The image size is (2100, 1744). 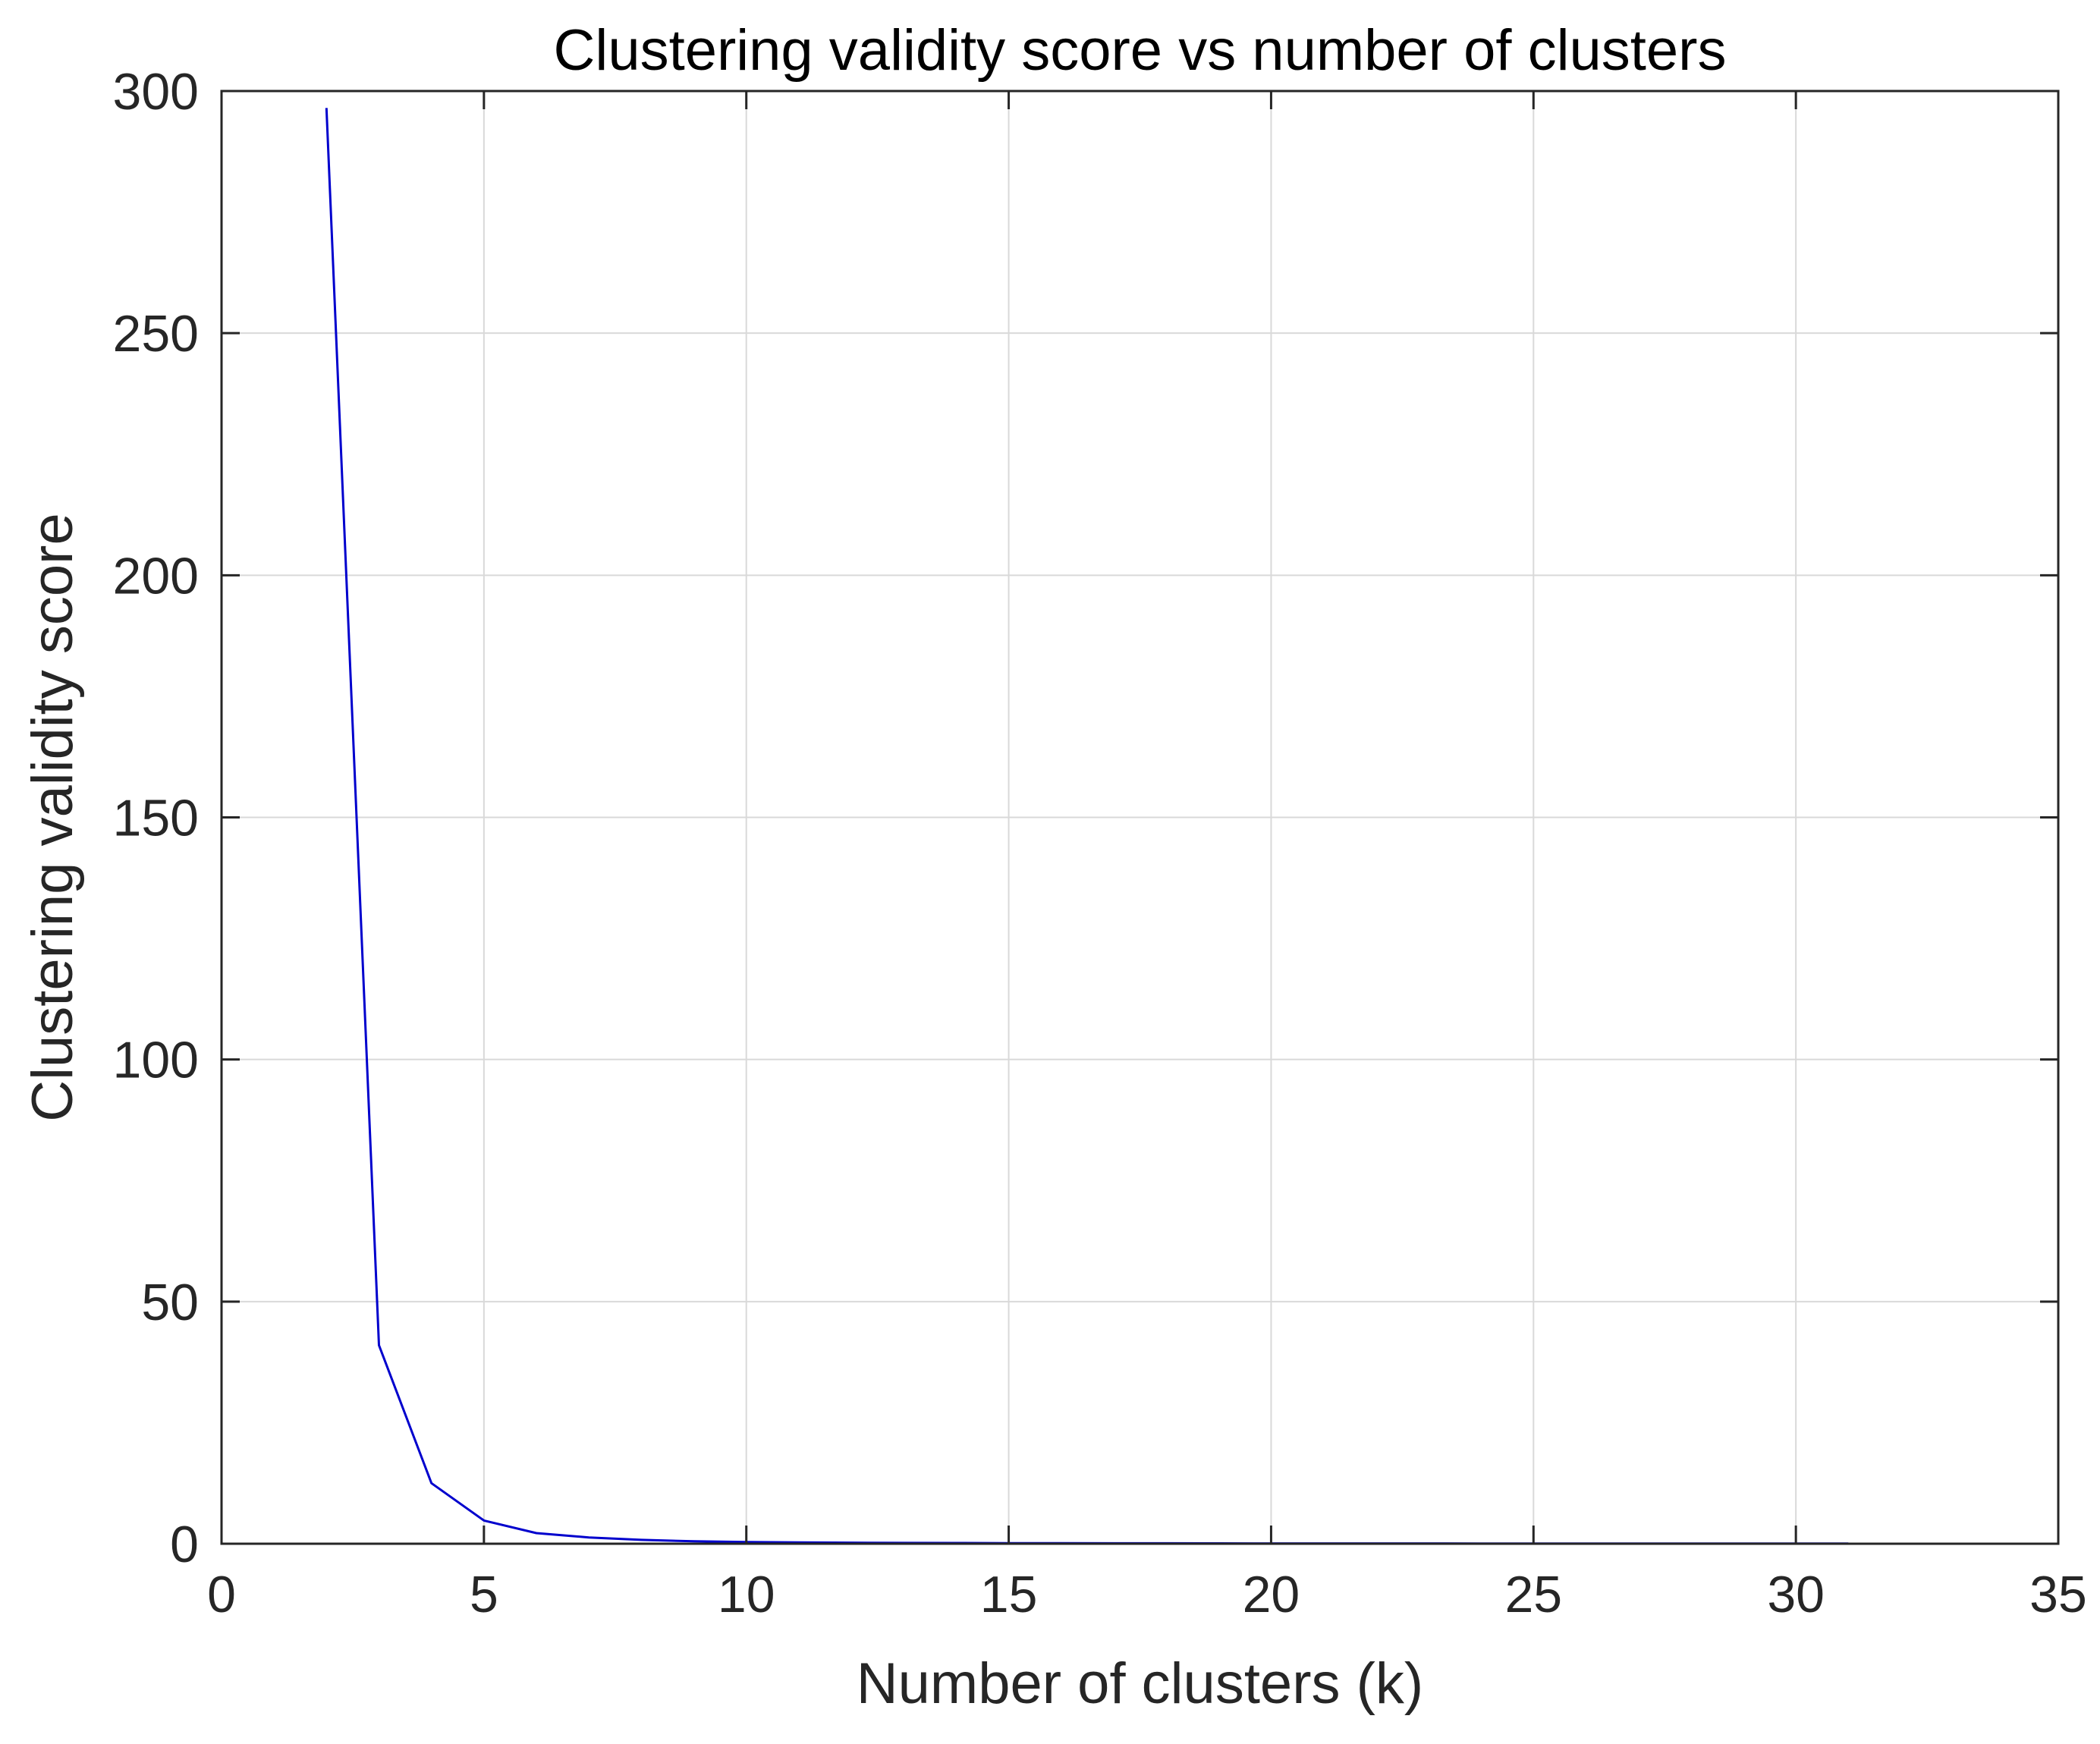 What do you see at coordinates (156, 92) in the screenshot?
I see `y-tick-label: 300` at bounding box center [156, 92].